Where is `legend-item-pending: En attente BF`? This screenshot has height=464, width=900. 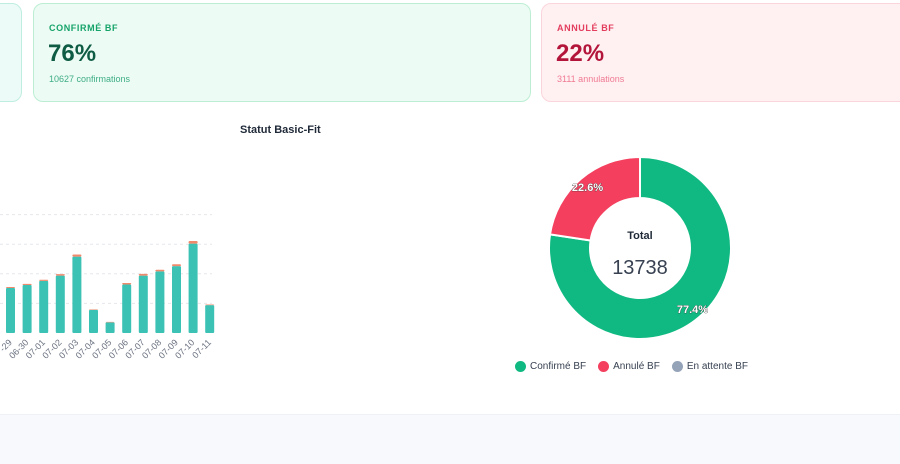 legend-item-pending: En attente BF is located at coordinates (710, 366).